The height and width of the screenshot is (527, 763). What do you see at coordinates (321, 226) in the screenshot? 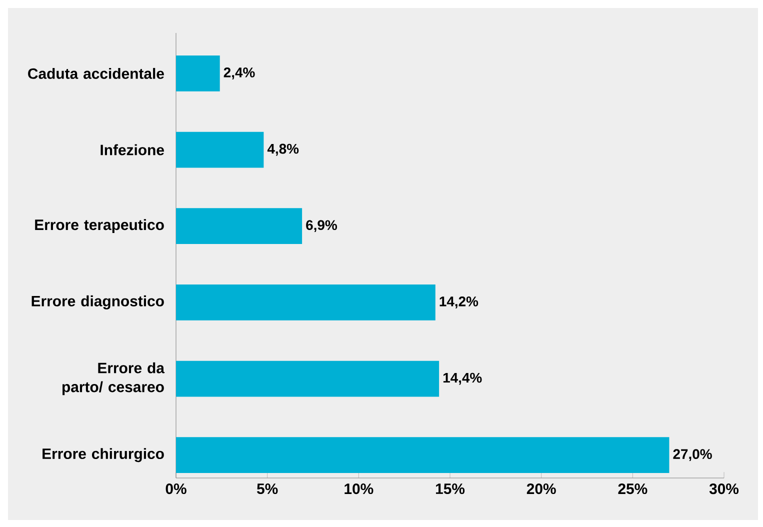
I see `data-label: 6,9%` at bounding box center [321, 226].